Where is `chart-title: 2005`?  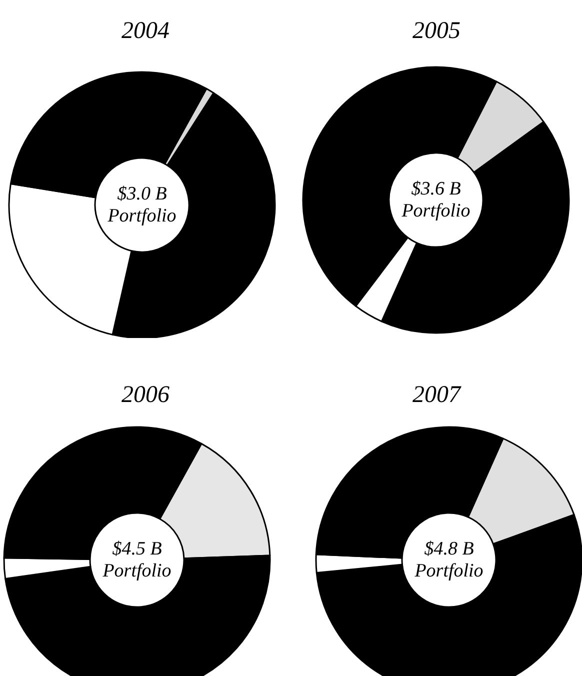
chart-title: 2005 is located at coordinates (436, 31).